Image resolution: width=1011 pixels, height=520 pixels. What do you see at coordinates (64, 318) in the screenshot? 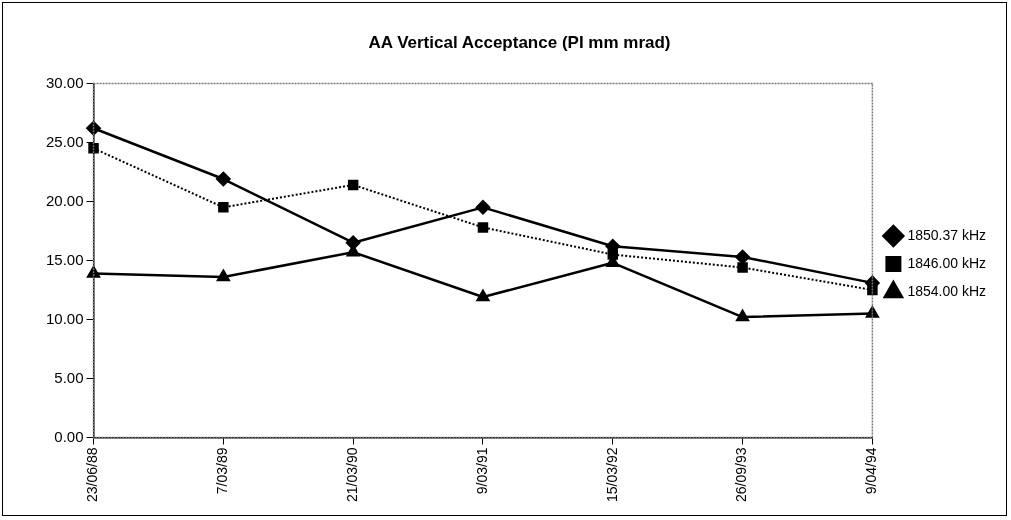
I see `y-tick-label: 10.00` at bounding box center [64, 318].